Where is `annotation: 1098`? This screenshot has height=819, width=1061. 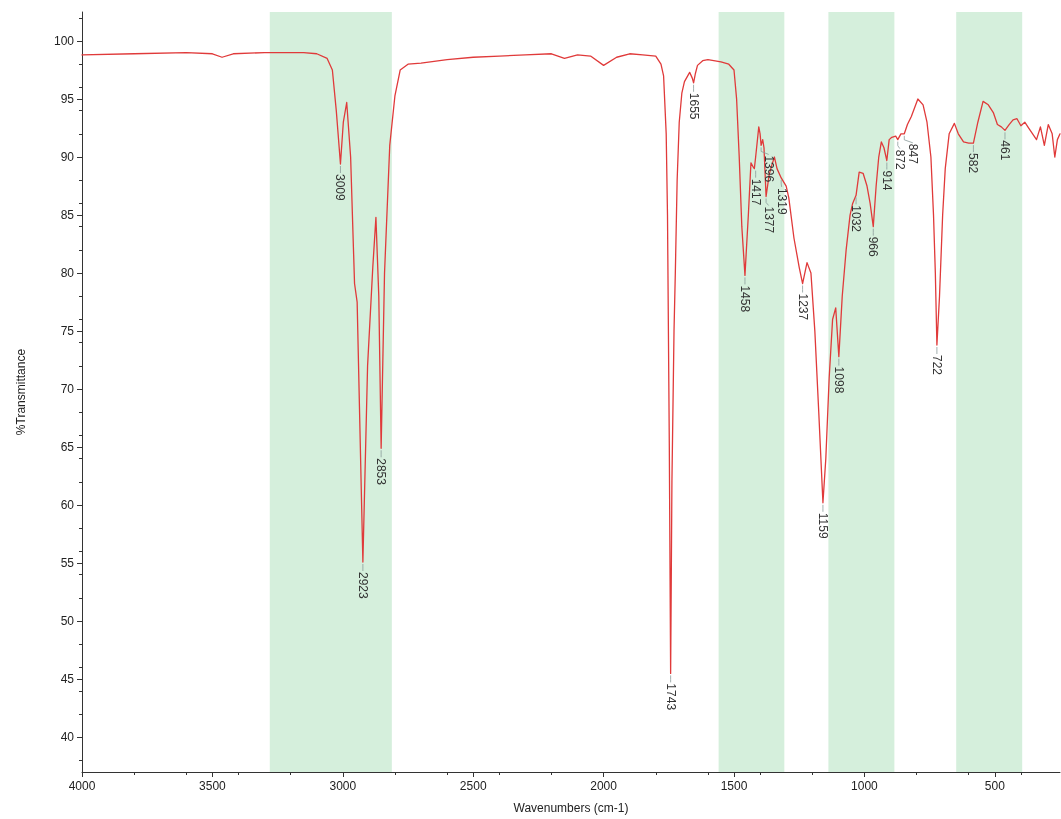 annotation: 1098 is located at coordinates (838, 380).